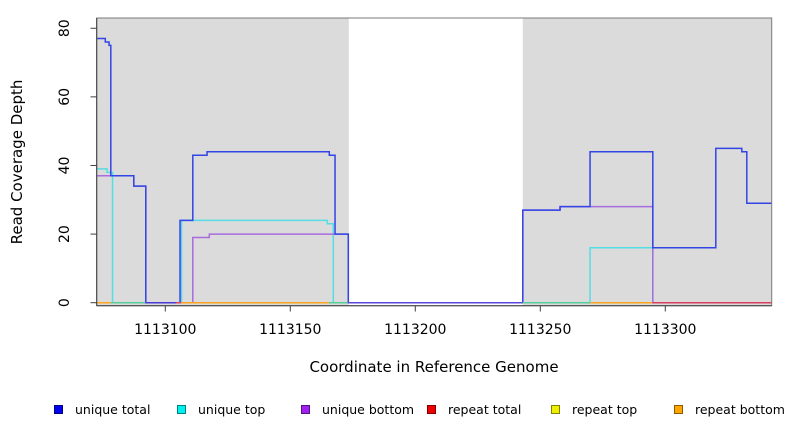 The height and width of the screenshot is (432, 792). I want to click on y-tick-label: 20, so click(65, 234).